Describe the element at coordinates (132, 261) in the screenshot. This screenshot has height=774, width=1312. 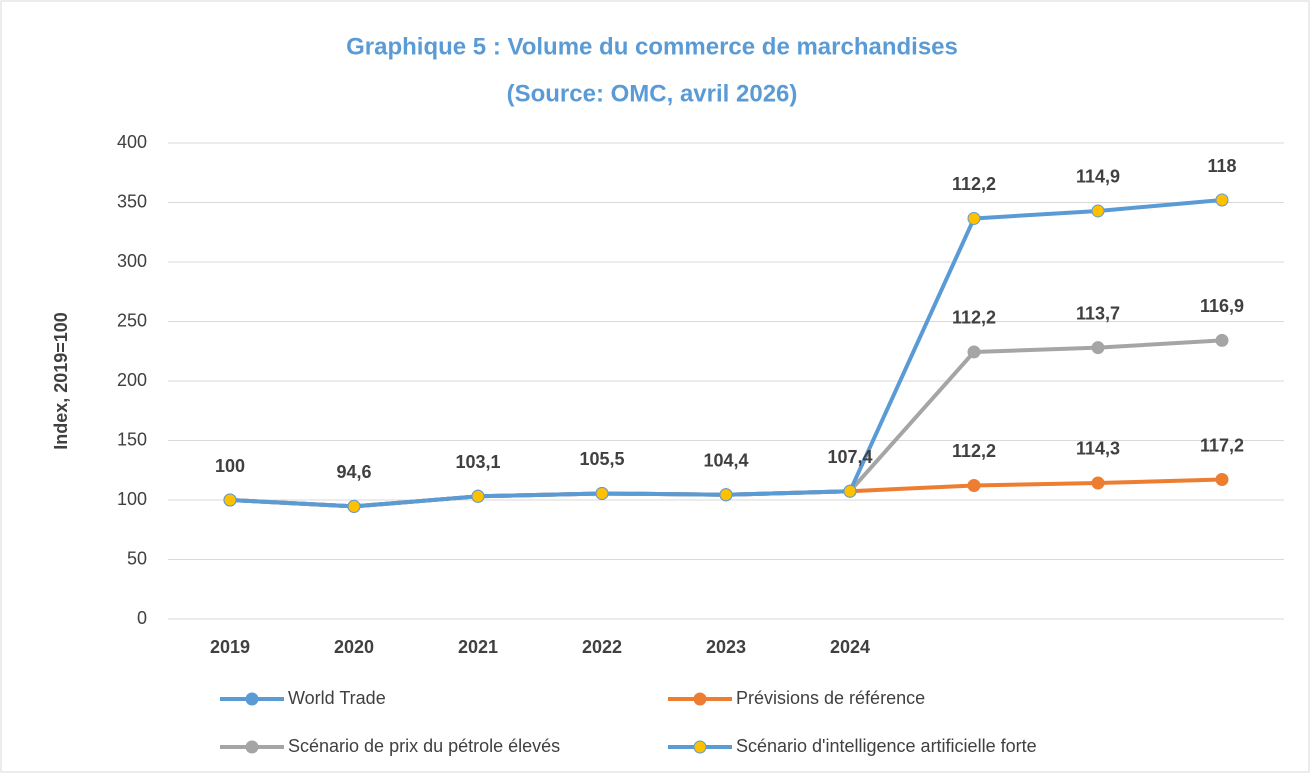
I see `y-tick-label: 300` at that location.